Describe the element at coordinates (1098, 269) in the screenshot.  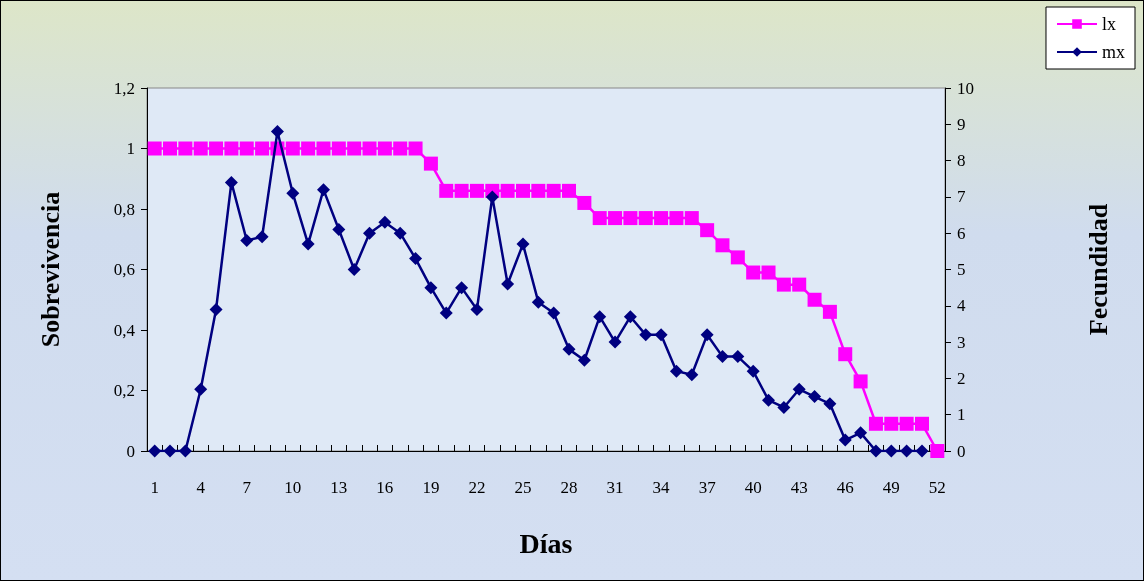
I see `y2-axis-title: Fecundidad` at that location.